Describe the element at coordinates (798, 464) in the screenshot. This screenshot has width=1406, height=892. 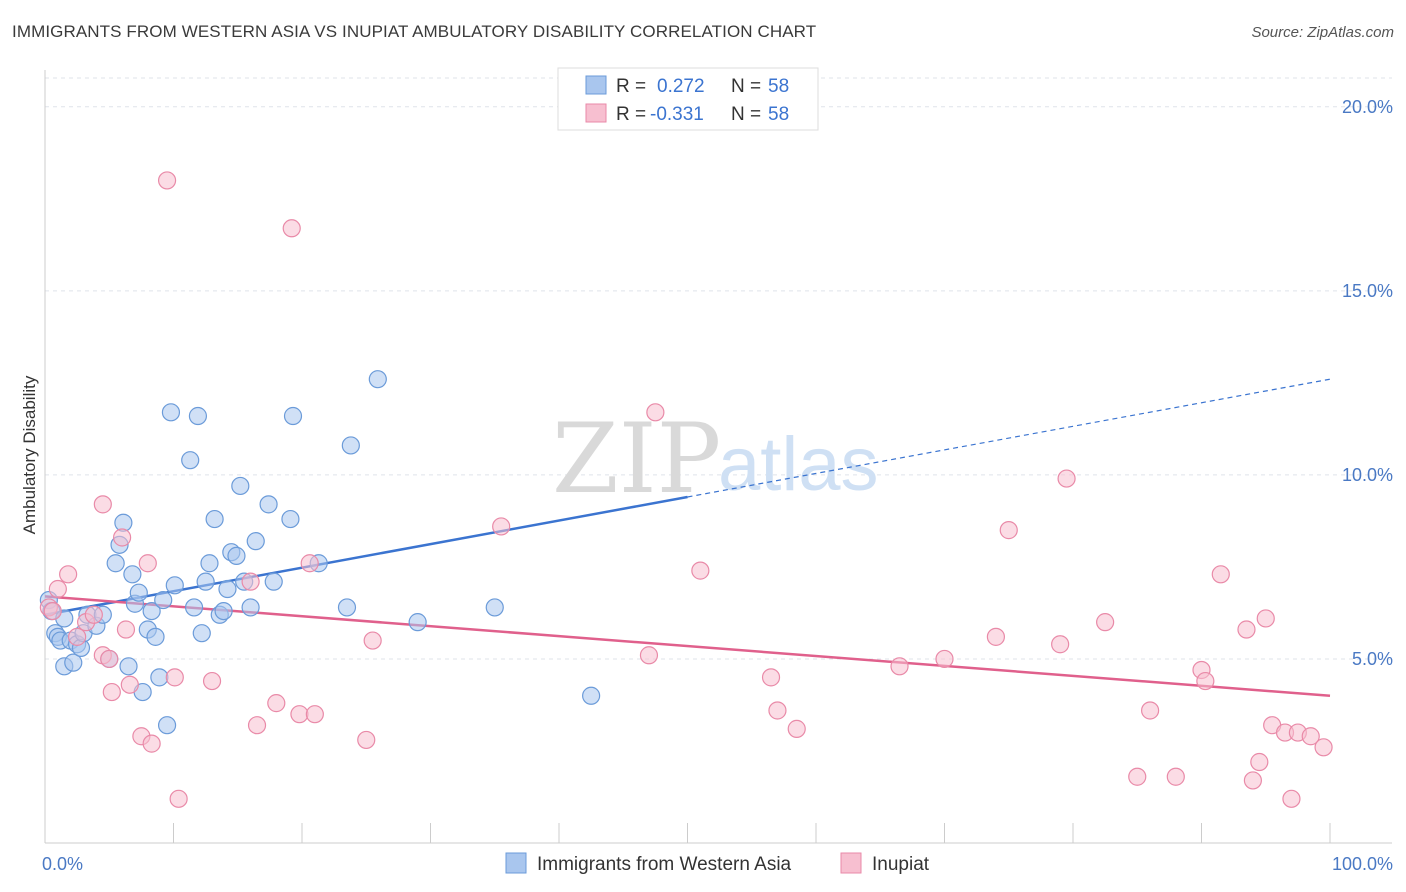
I see `watermark-atlas: atlas` at that location.